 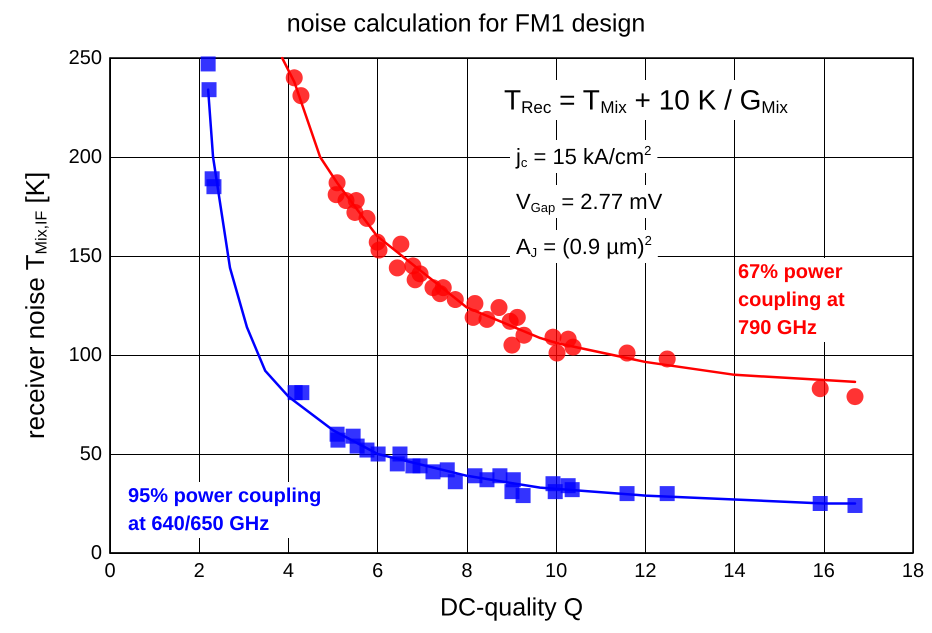 I want to click on y-tick-label: 150, so click(x=85, y=256).